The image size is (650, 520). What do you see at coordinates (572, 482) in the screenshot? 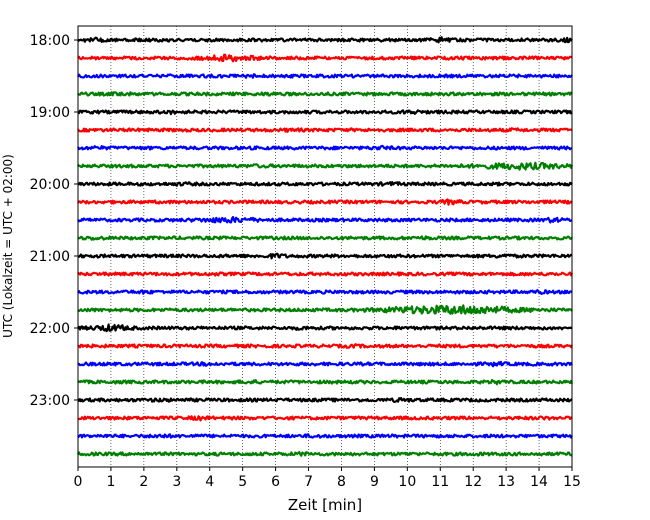
I see `x-tick-label-15: 15` at bounding box center [572, 482].